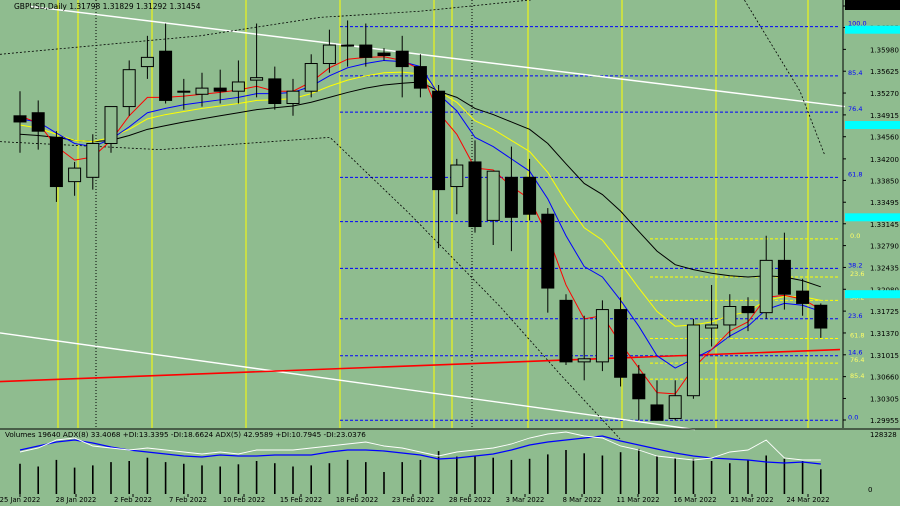 This screenshot has height=506, width=900. Describe the element at coordinates (450, 461) in the screenshot. I see `indicator-window: 128328 0` at that location.